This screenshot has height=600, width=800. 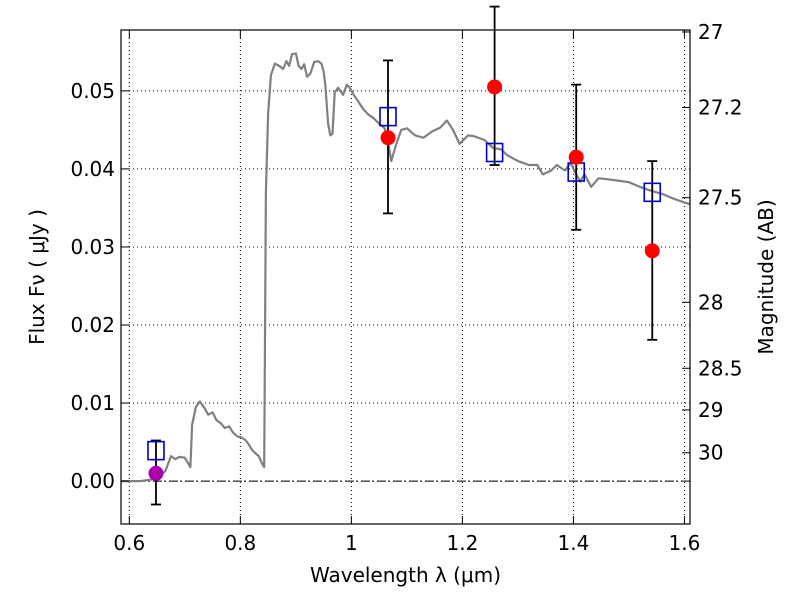 I want to click on magnitude-tick-label: 29, so click(x=710, y=410).